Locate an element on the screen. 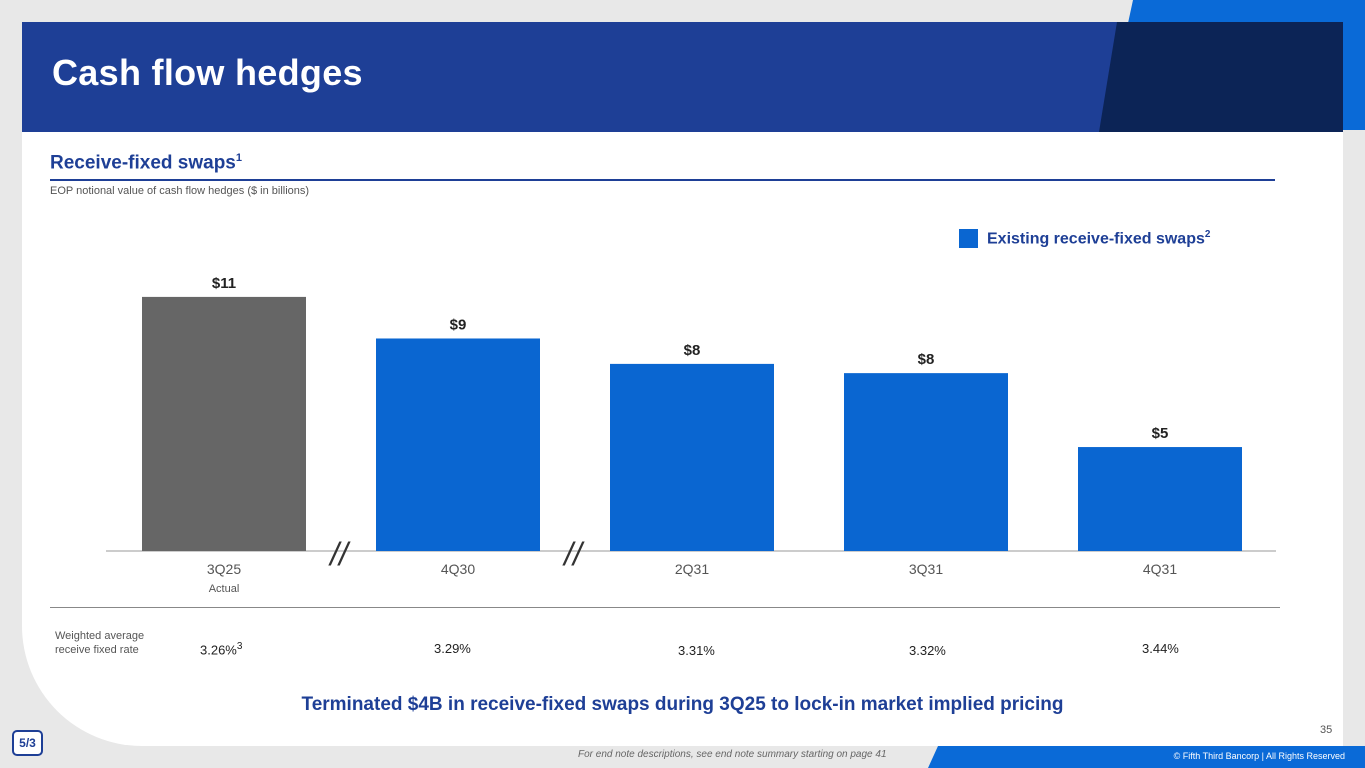 The image size is (1365, 768). legend-label: Existing receive-fixed swaps2 is located at coordinates (1098, 238).